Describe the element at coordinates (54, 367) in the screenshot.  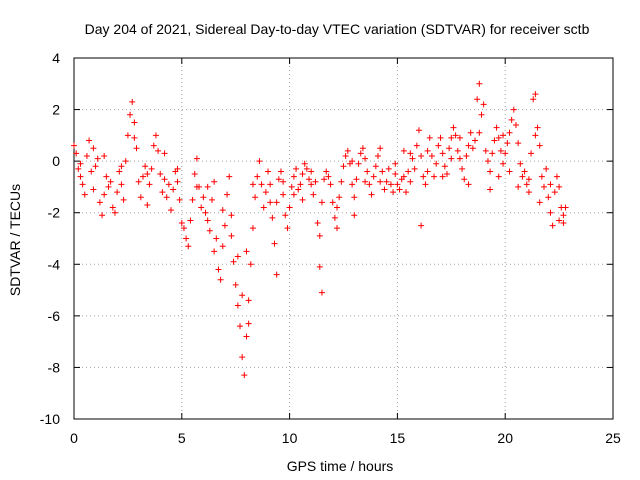
I see `y-tick-label: -8` at that location.